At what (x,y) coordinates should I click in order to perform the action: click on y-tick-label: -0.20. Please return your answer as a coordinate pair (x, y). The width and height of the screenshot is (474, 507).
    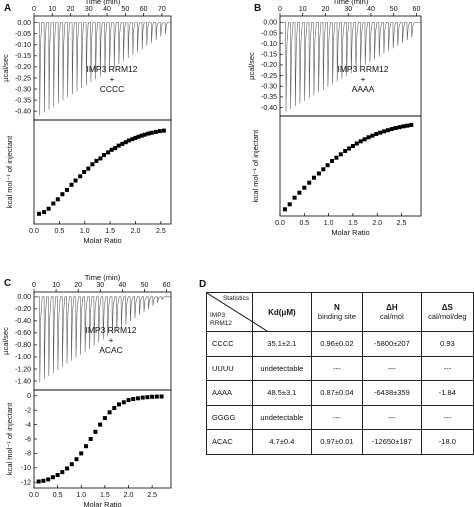
    Looking at the image, I should click on (23, 67).